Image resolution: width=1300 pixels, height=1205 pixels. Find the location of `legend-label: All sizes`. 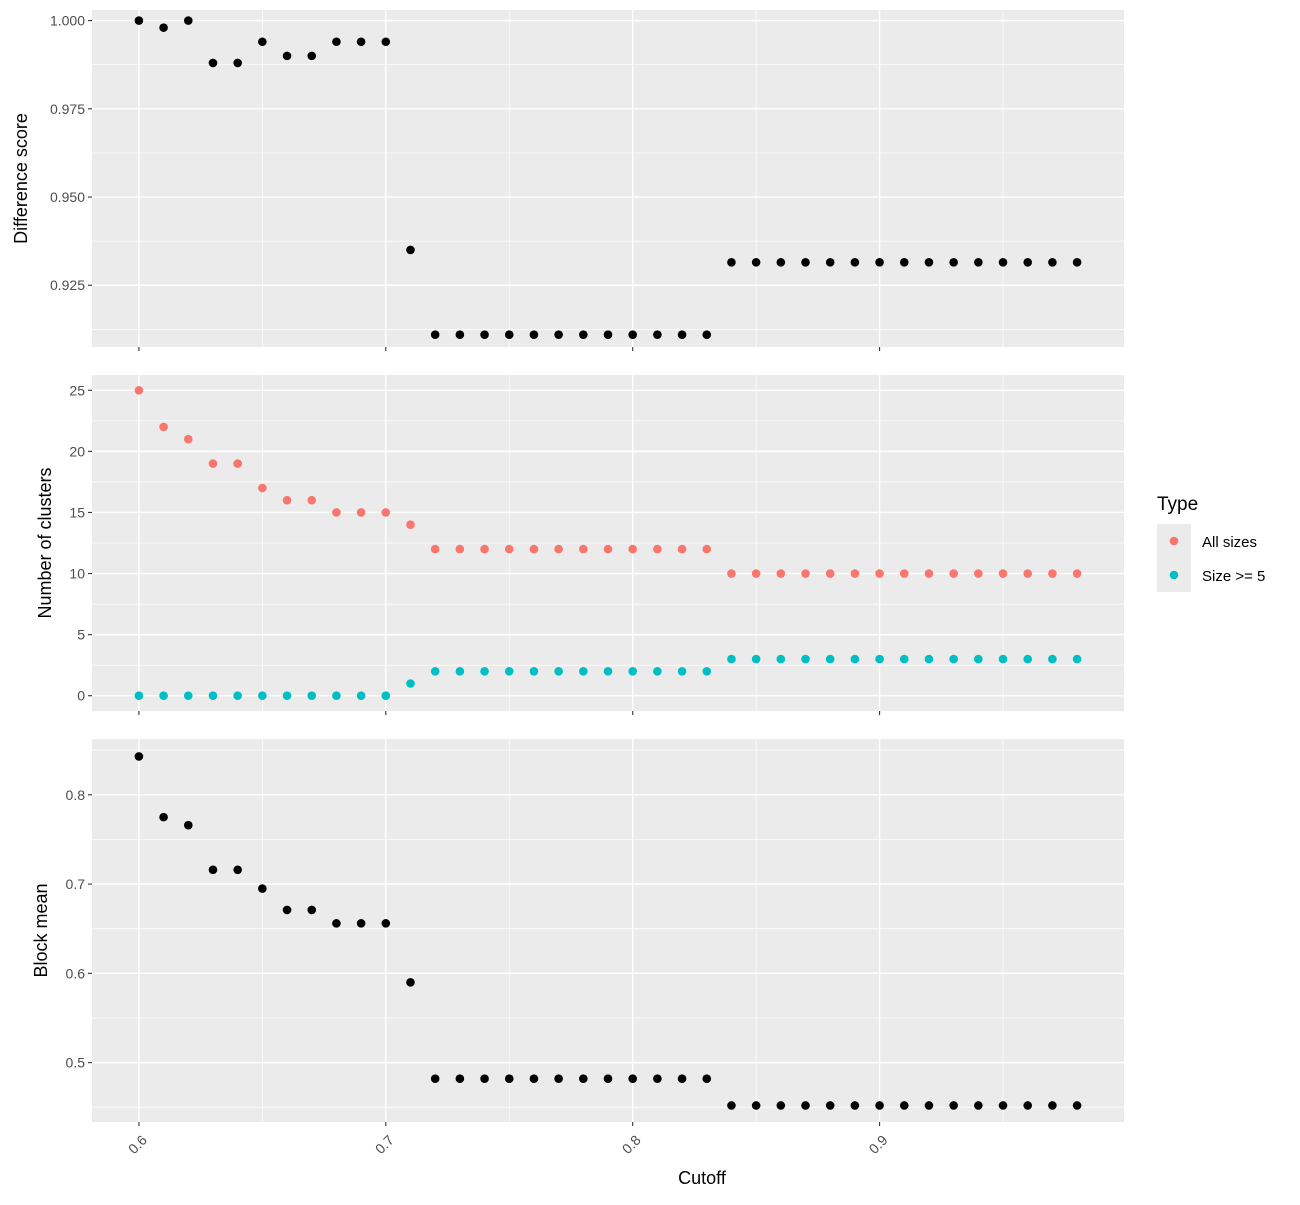

legend-label: All sizes is located at coordinates (1229, 542).